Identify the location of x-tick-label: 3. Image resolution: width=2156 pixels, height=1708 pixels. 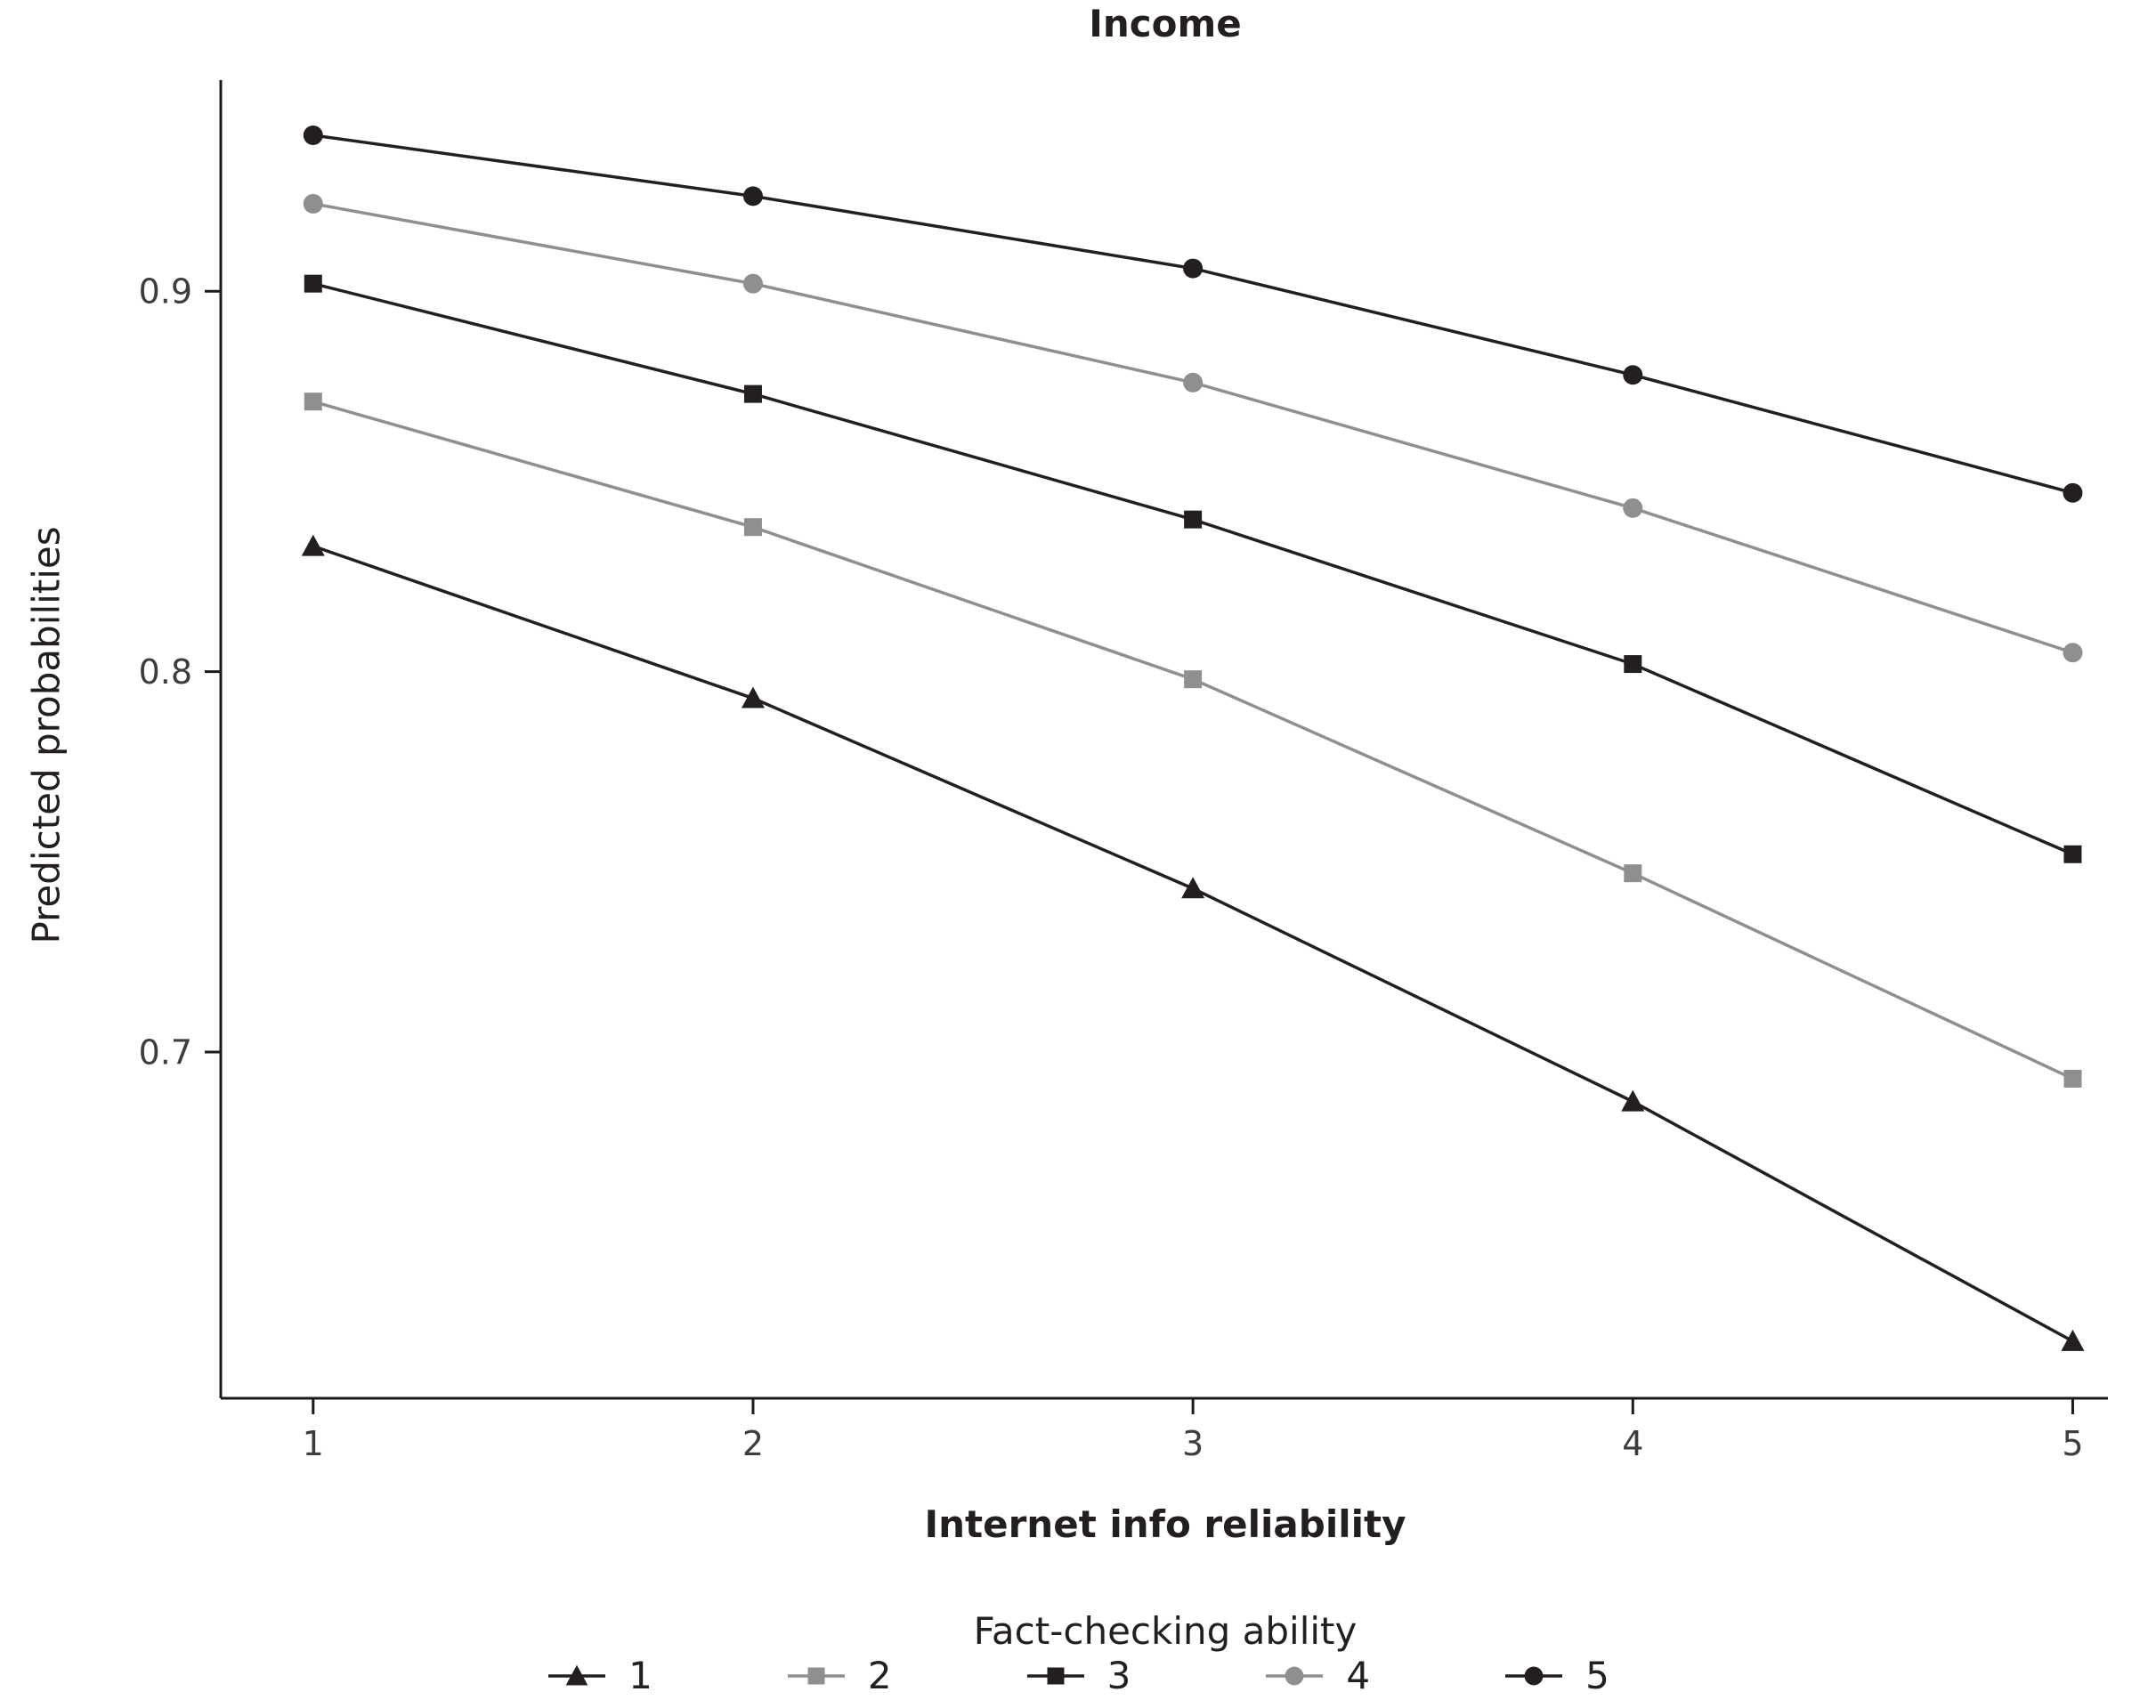
(1193, 1444).